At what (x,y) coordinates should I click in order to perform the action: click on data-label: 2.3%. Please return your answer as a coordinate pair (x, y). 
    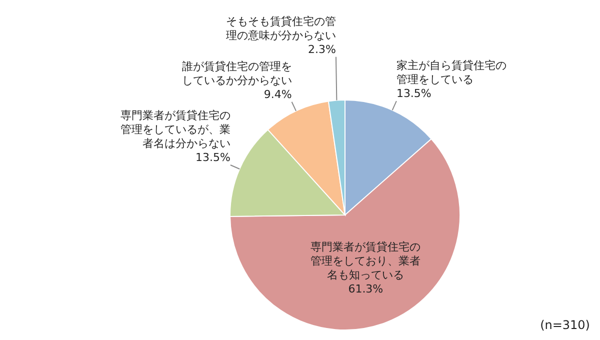
    Looking at the image, I should click on (322, 49).